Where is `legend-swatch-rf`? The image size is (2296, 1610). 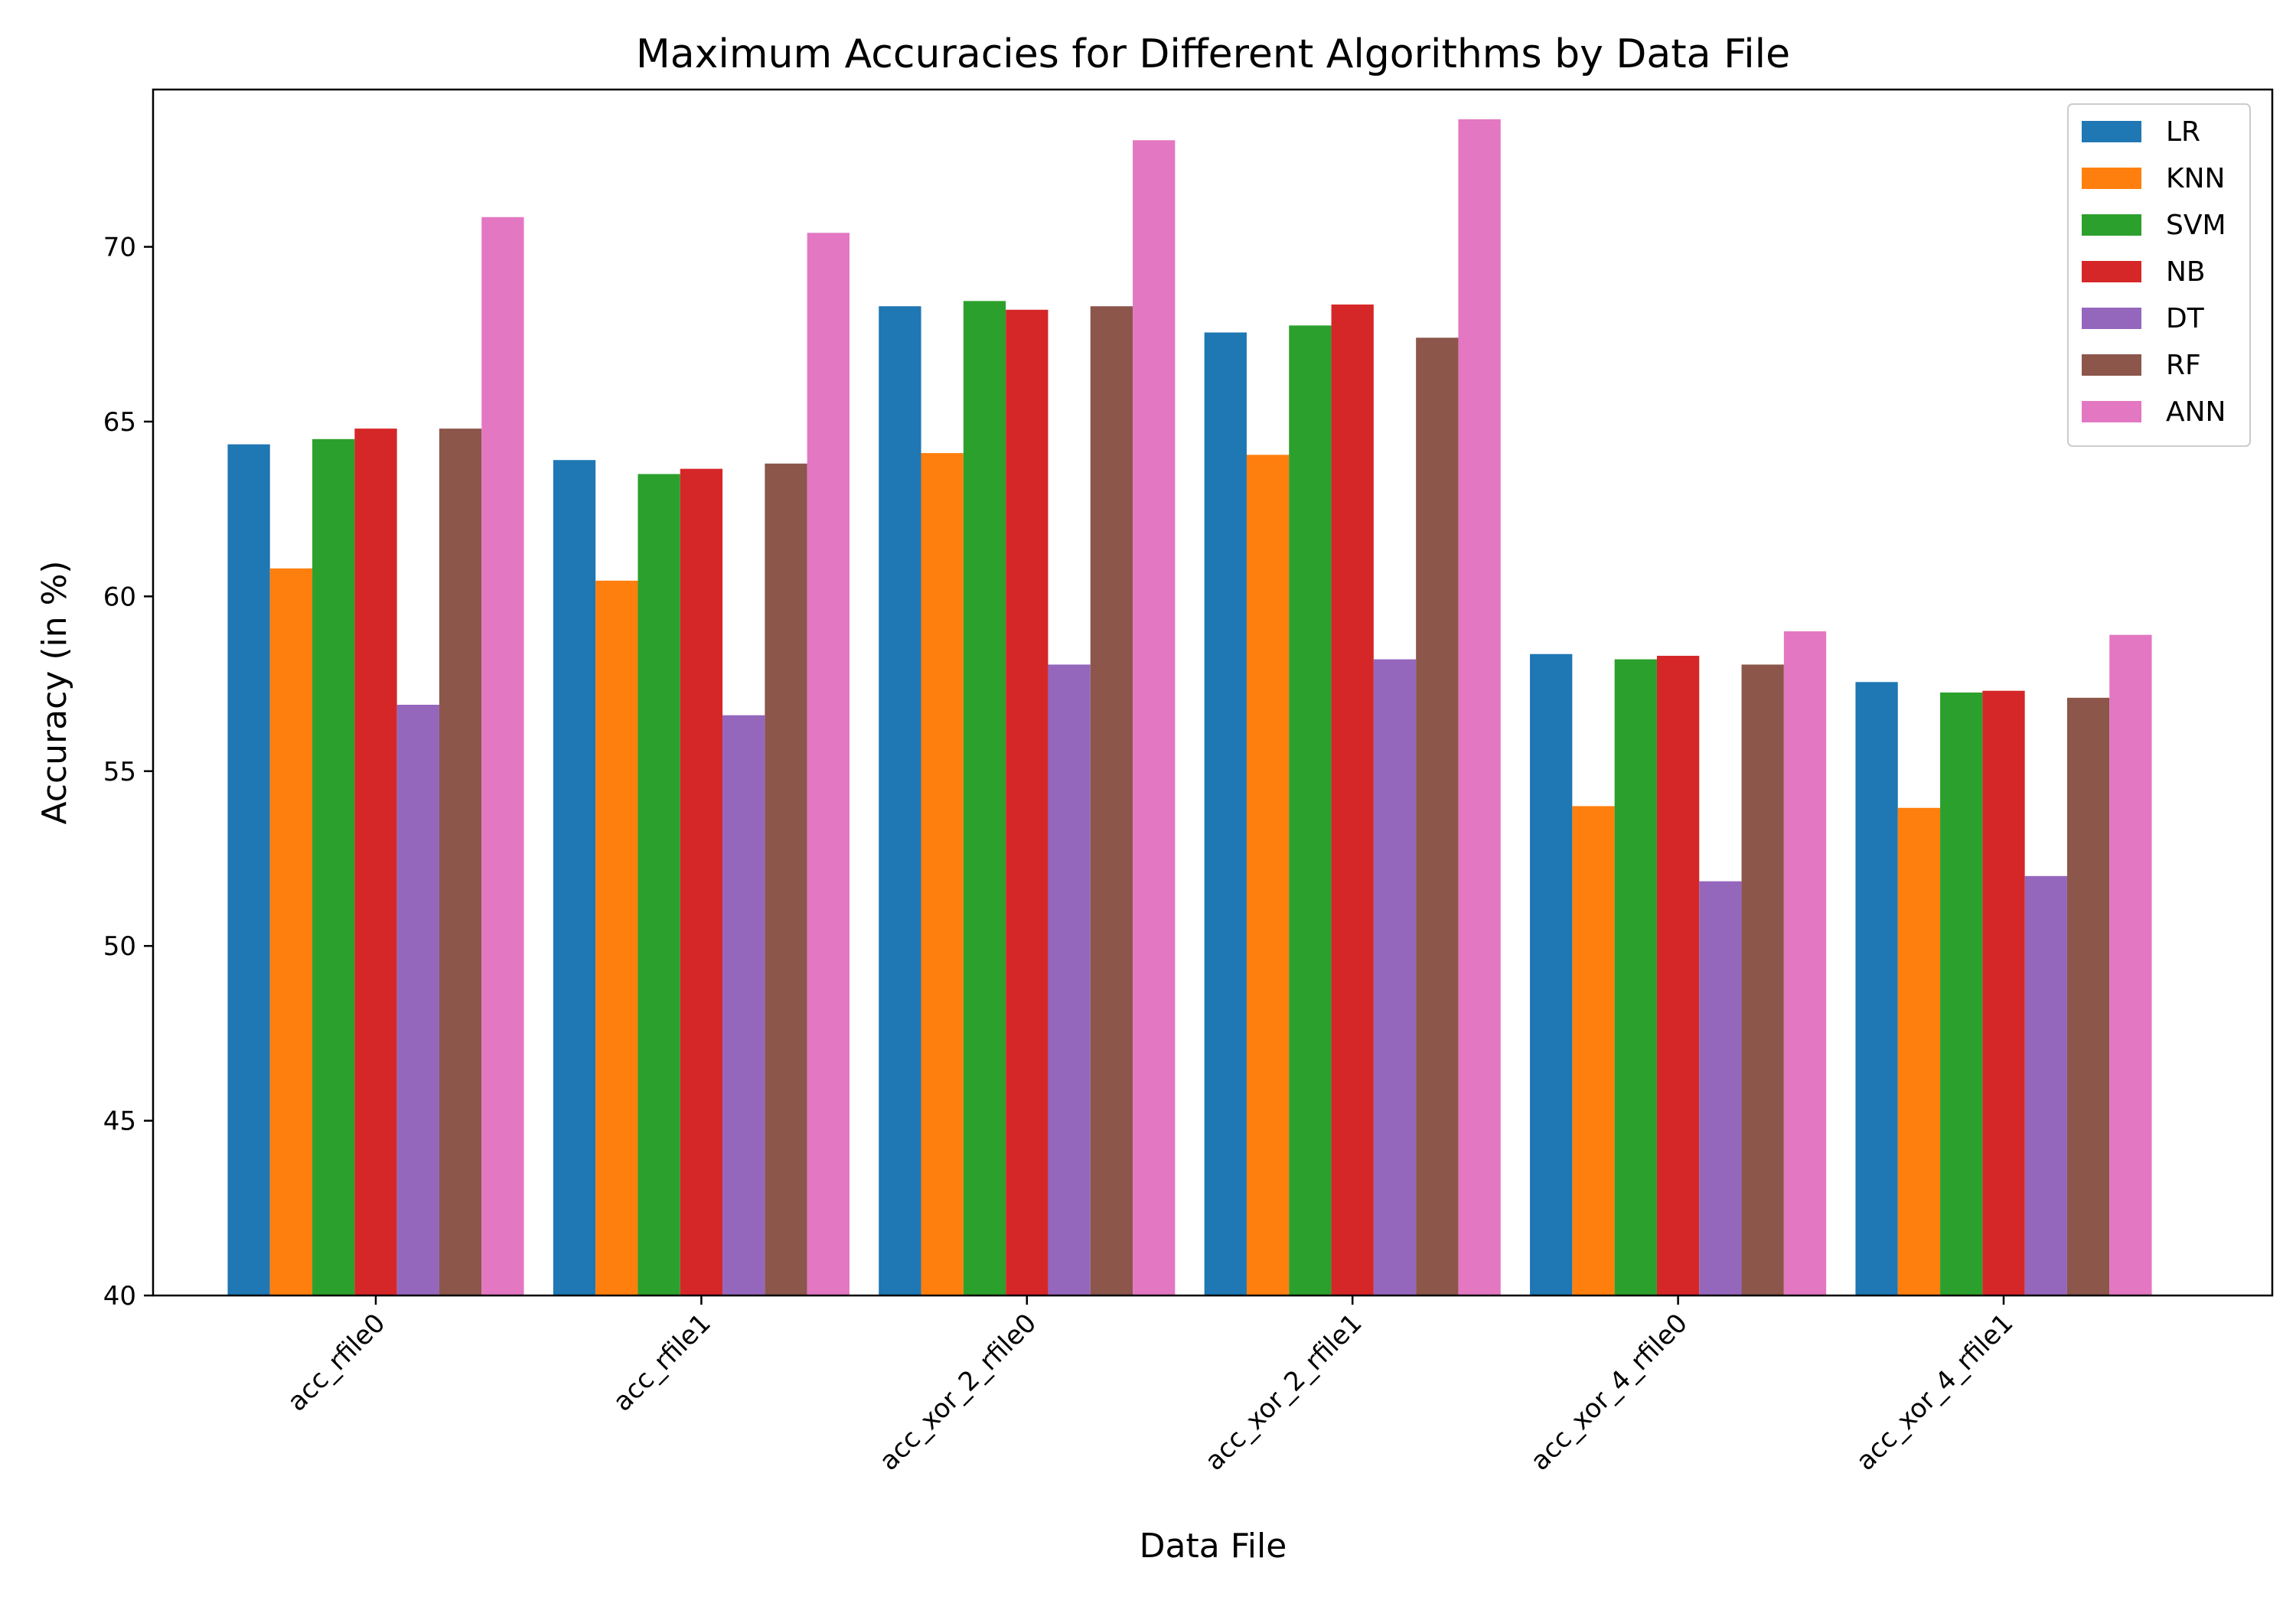 legend-swatch-rf is located at coordinates (2111, 365).